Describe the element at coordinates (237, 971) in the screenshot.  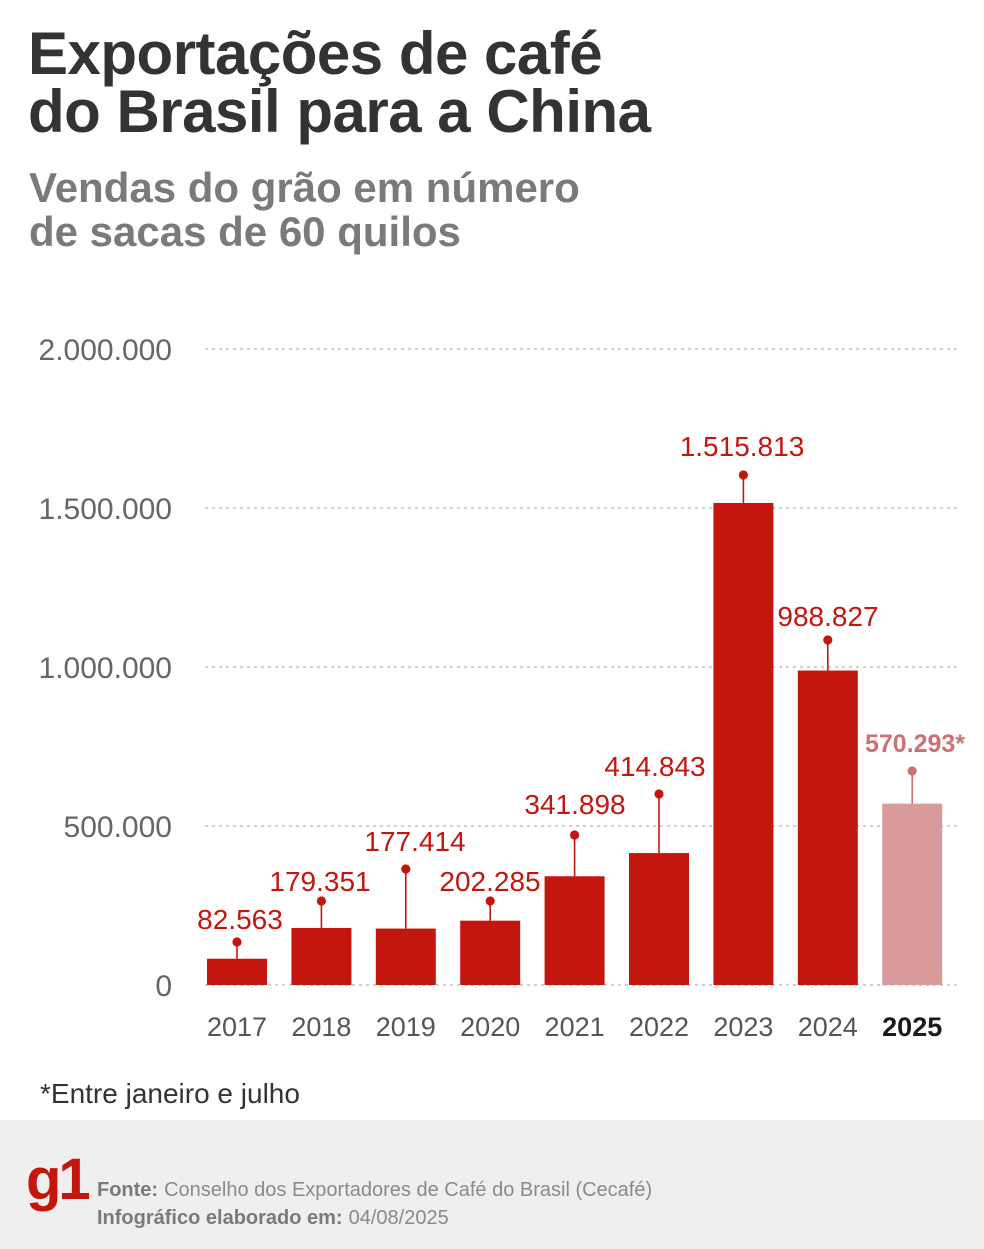
I see `bar-2017` at that location.